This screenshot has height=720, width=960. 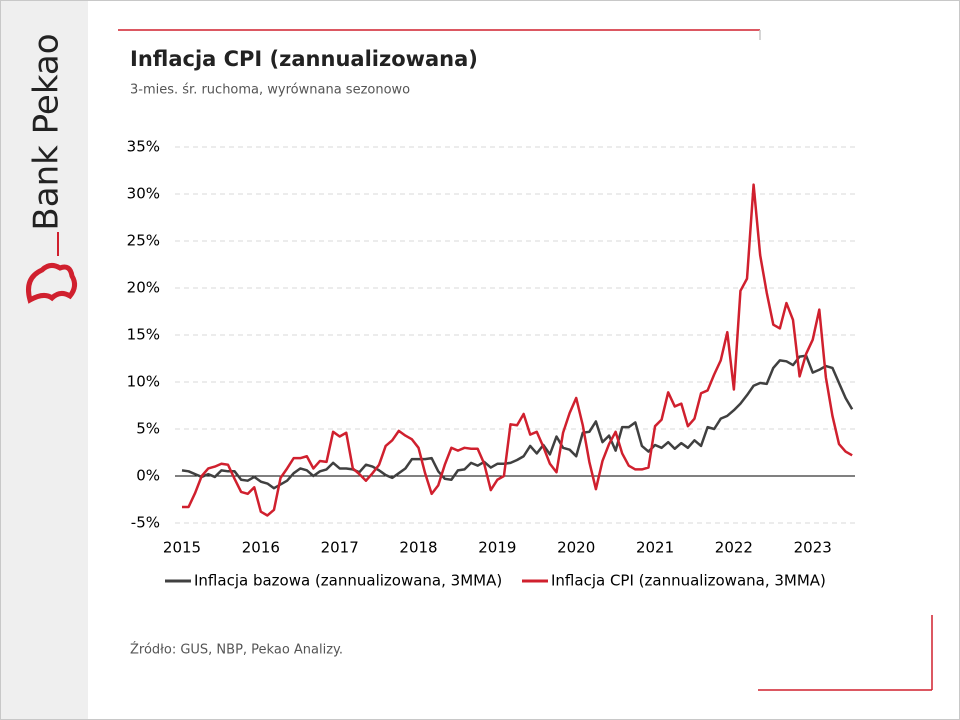 I want to click on side-strip, so click(x=44, y=360).